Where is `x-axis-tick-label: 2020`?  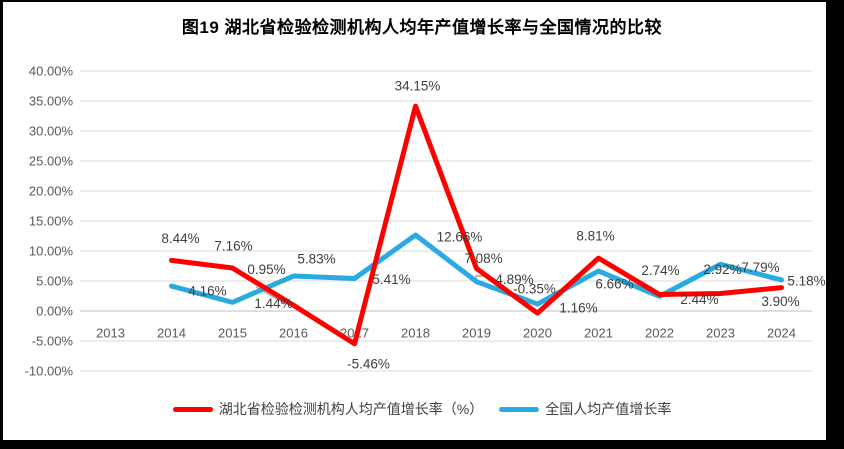
x-axis-tick-label: 2020 is located at coordinates (537, 333).